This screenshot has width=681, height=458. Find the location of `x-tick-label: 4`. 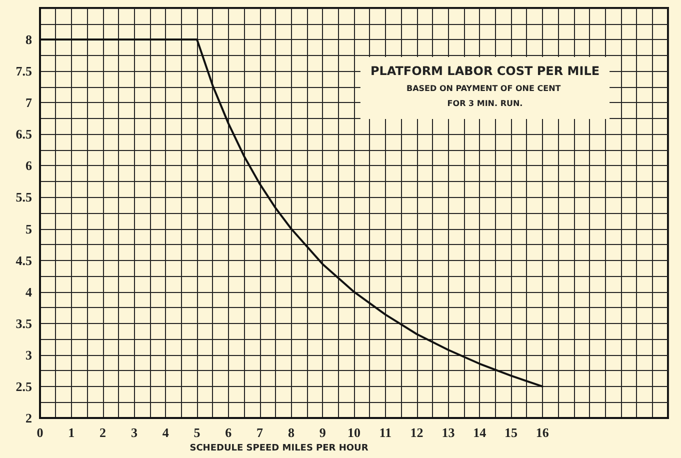

x-tick-label: 4 is located at coordinates (166, 432).